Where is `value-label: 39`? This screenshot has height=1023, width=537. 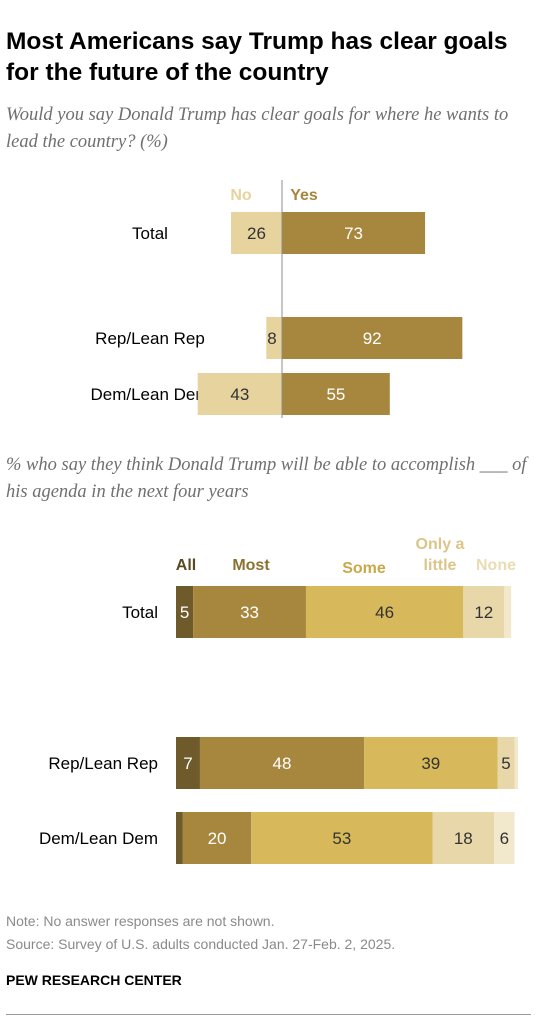
value-label: 39 is located at coordinates (430, 763).